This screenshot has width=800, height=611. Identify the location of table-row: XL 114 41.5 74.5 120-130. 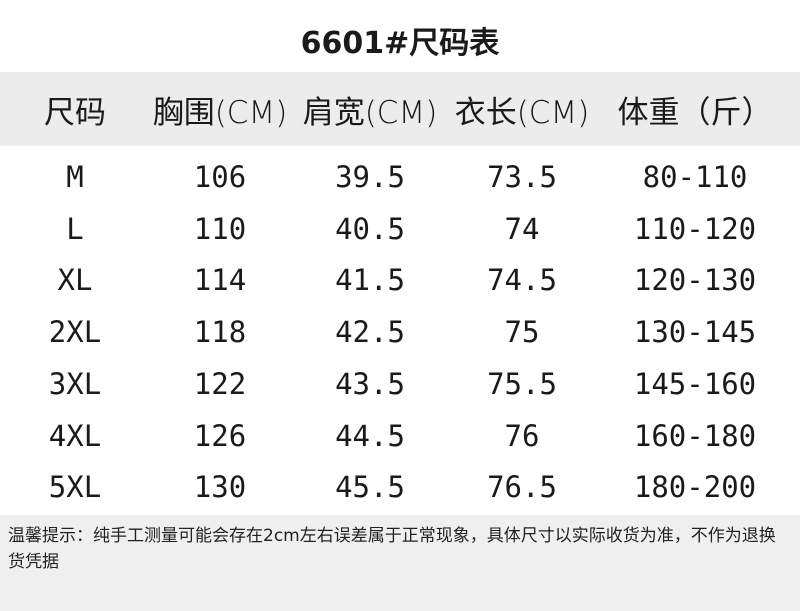
(400, 280).